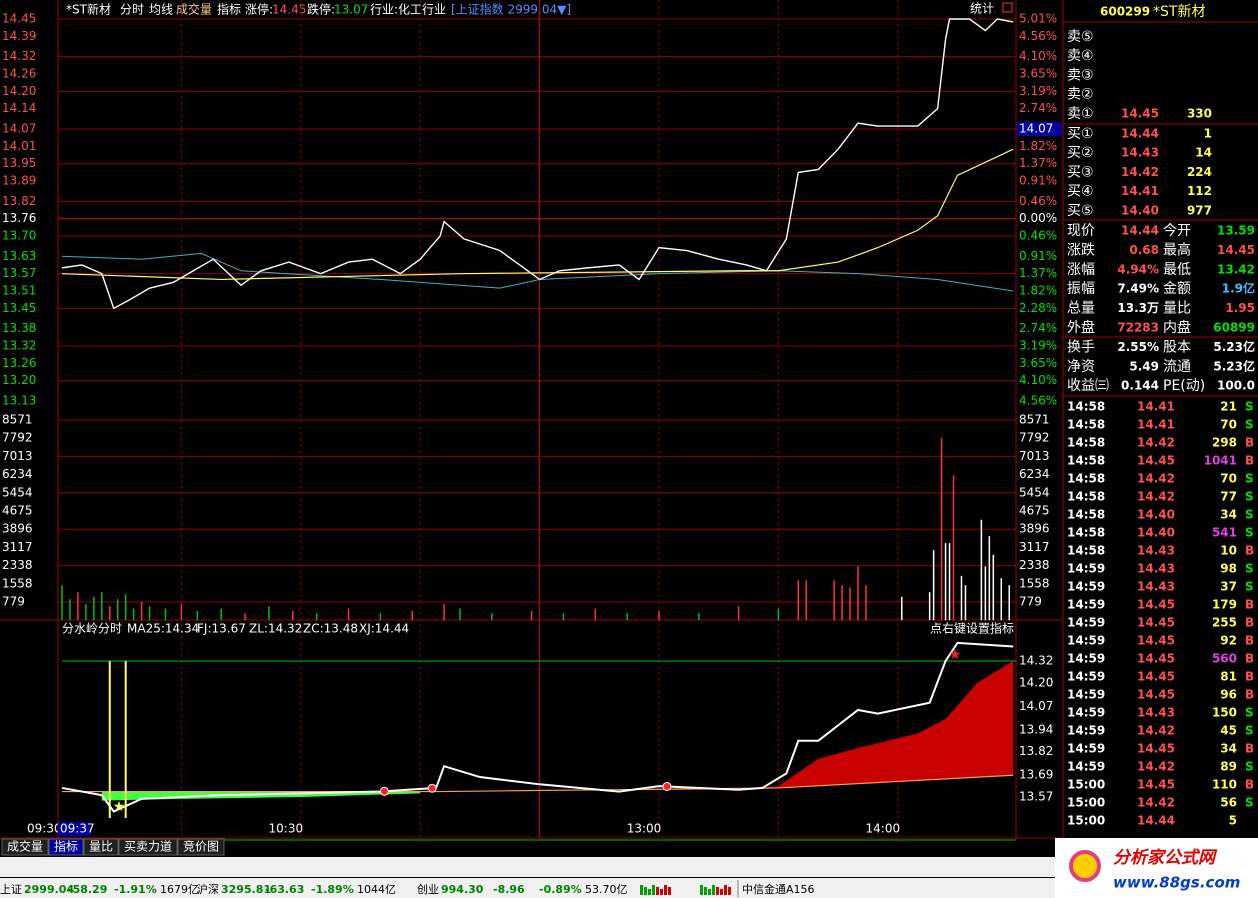 This screenshot has height=898, width=1258. I want to click on quote-value: 72283, so click(1138, 328).